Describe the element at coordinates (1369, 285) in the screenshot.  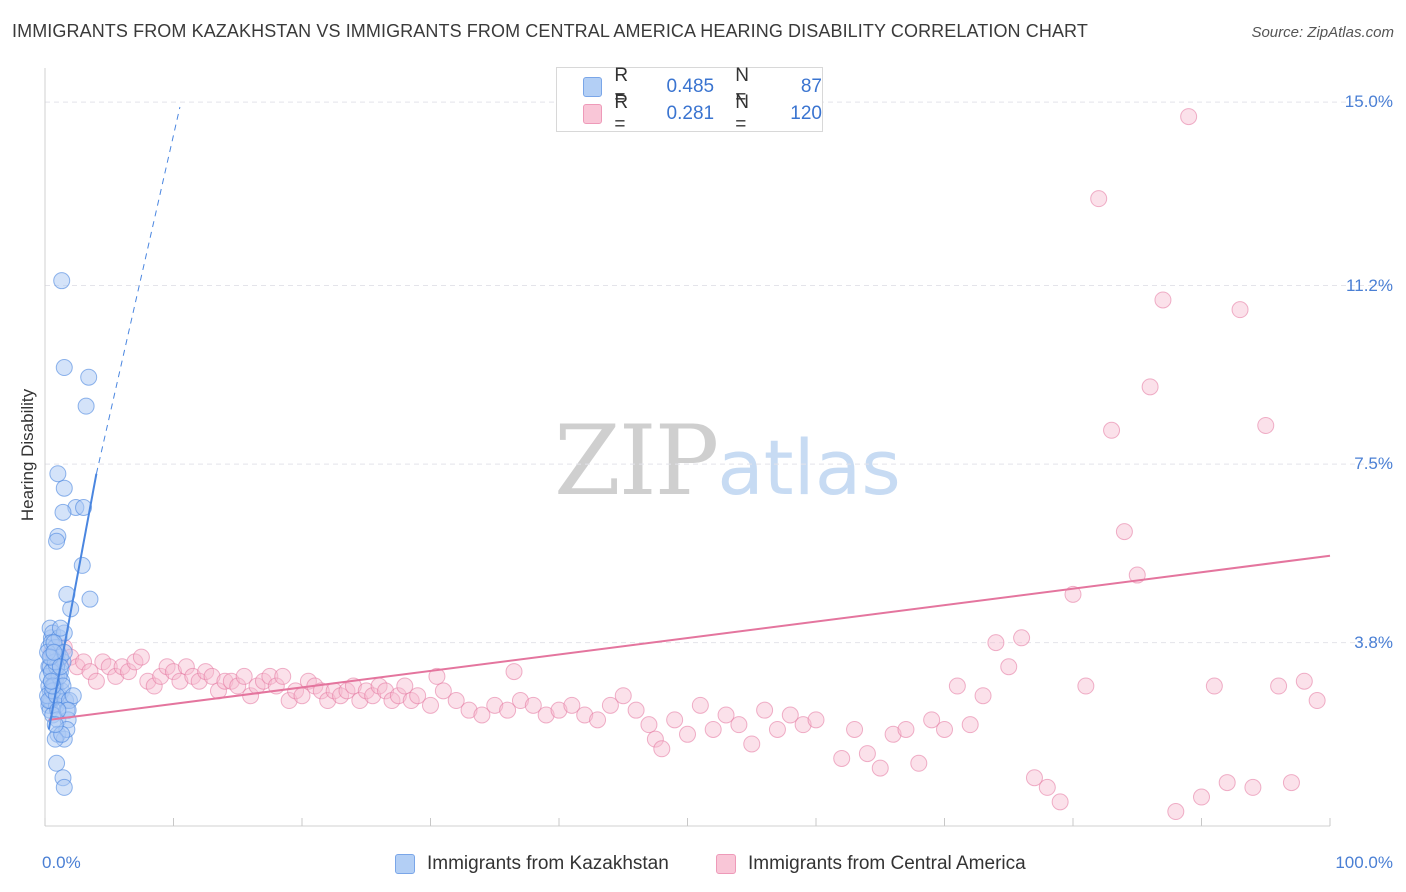
I see `y-tick-label: 11.2%` at that location.